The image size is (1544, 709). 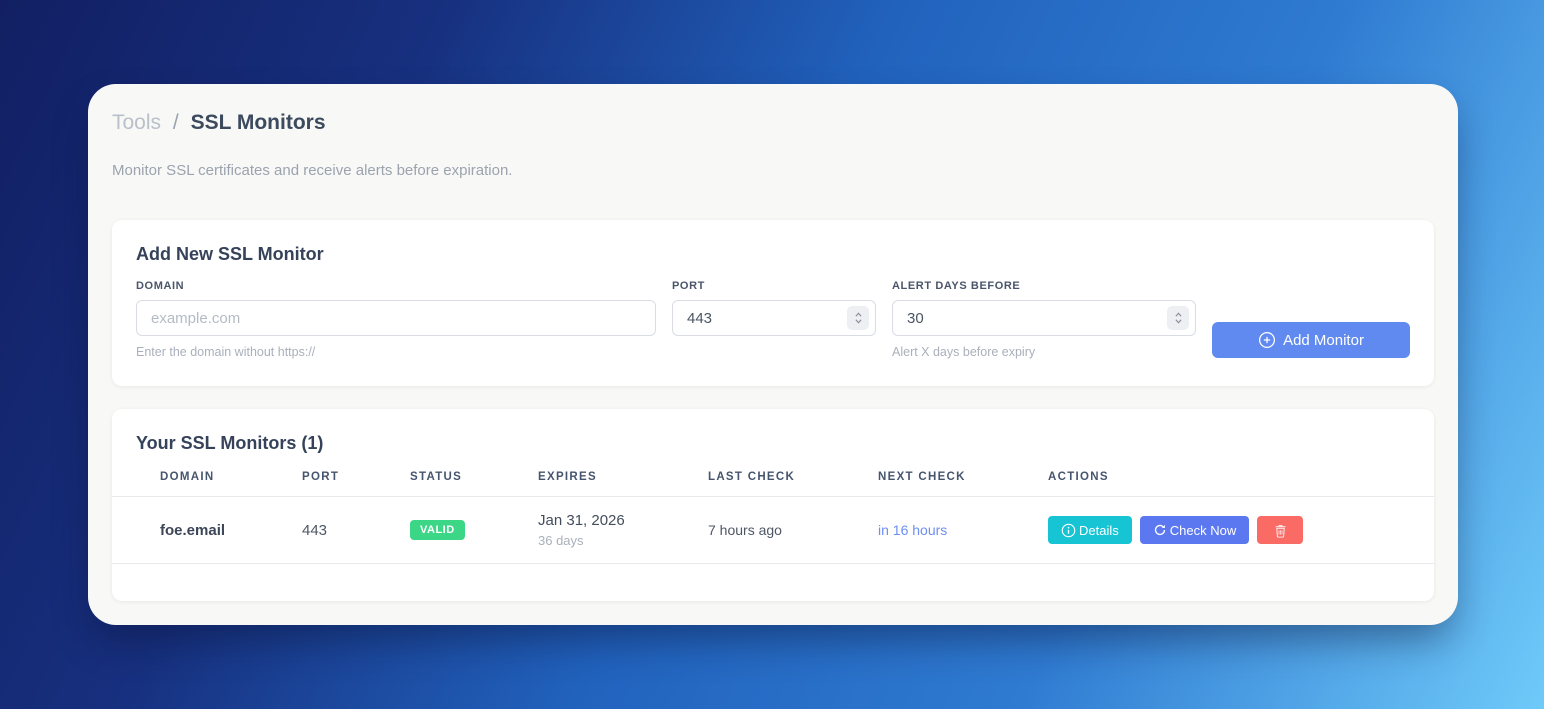 I want to click on col-header-expires: EXPIRES, so click(x=567, y=477).